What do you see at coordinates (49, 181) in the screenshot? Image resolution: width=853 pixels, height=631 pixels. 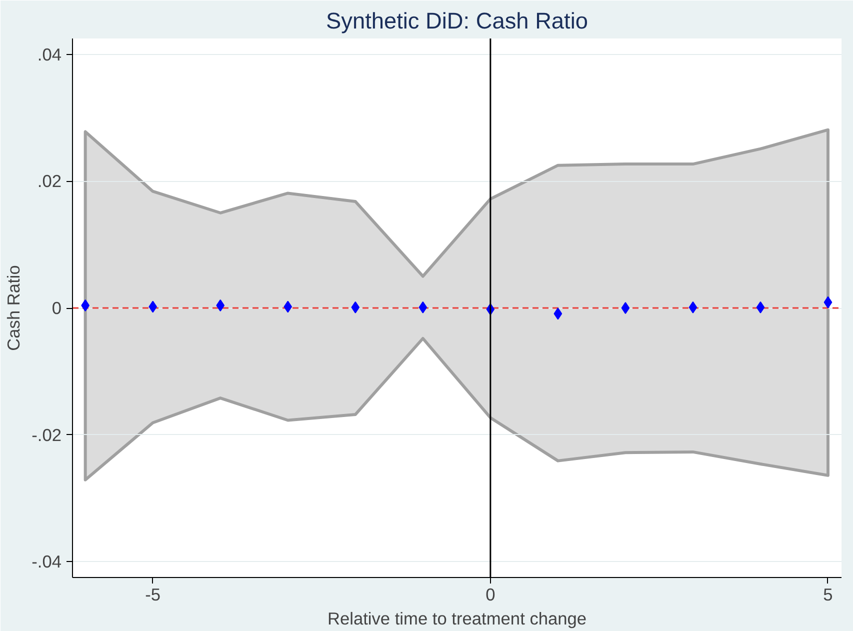 I see `y-tick-label: .02` at bounding box center [49, 181].